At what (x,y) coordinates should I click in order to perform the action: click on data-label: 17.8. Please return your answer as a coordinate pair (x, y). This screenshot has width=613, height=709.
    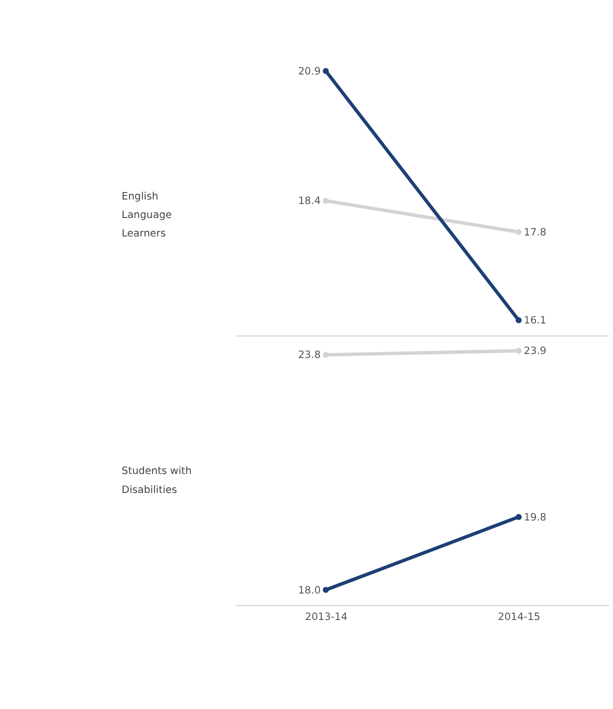
    Looking at the image, I should click on (535, 232).